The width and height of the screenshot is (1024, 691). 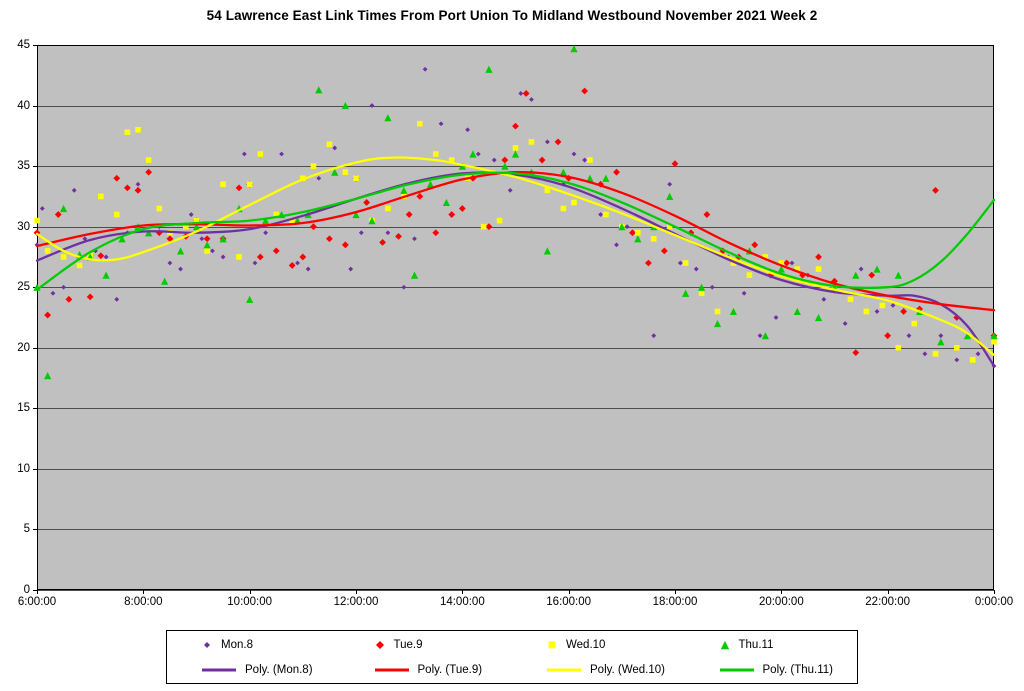 What do you see at coordinates (207, 645) in the screenshot?
I see `mon8-marker-icon` at bounding box center [207, 645].